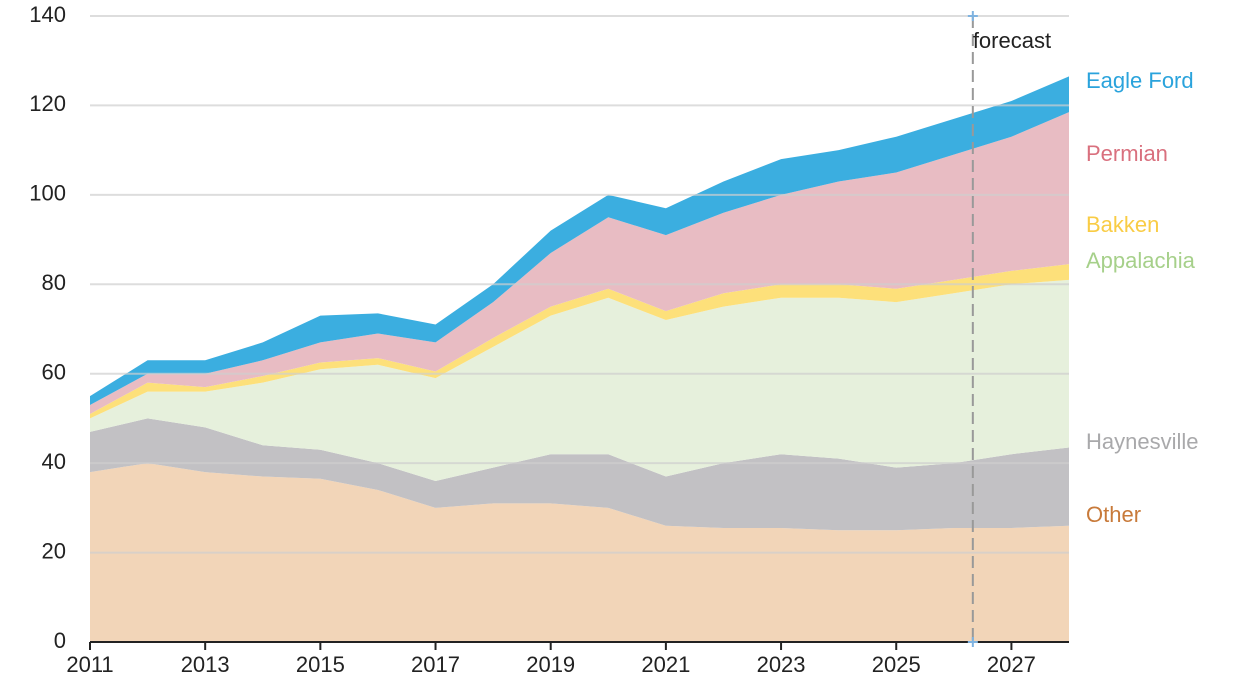 This screenshot has width=1249, height=697. I want to click on y-tick-label: 60, so click(54, 372).